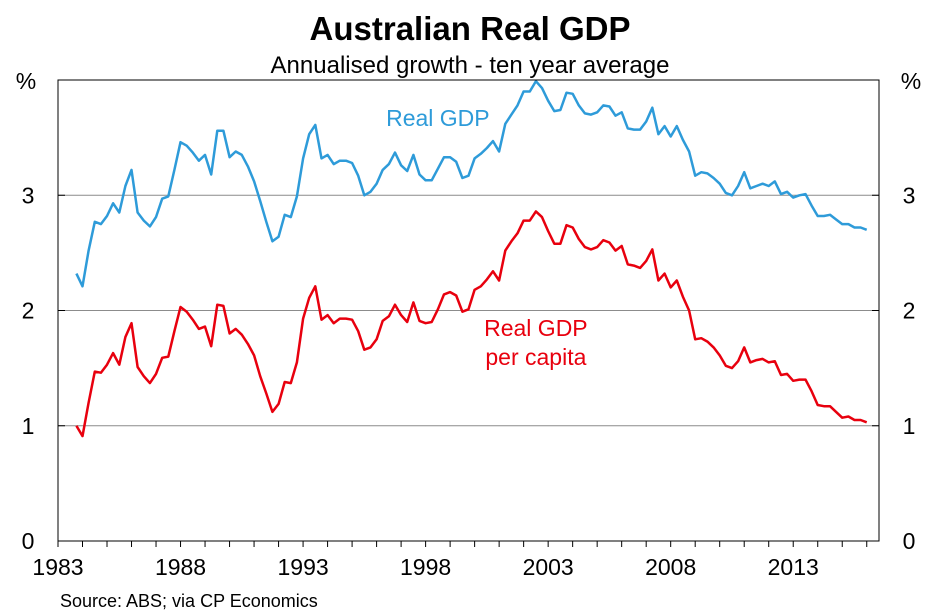  What do you see at coordinates (536, 328) in the screenshot?
I see `series-label-real-gdp-per-capita: Real GDP` at bounding box center [536, 328].